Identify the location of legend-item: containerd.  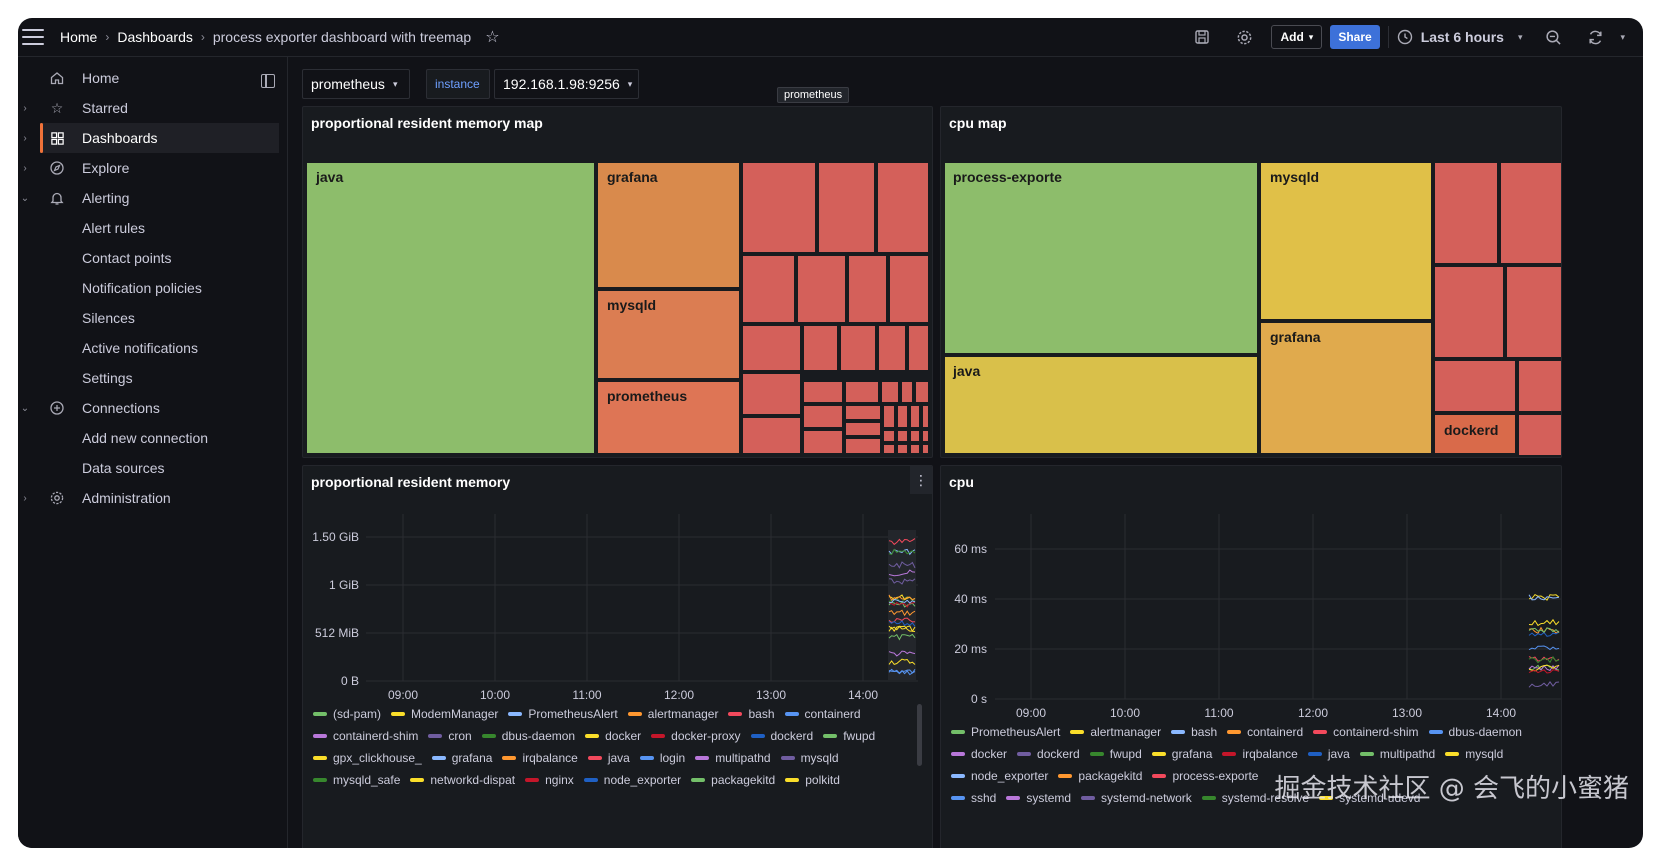
(822, 714).